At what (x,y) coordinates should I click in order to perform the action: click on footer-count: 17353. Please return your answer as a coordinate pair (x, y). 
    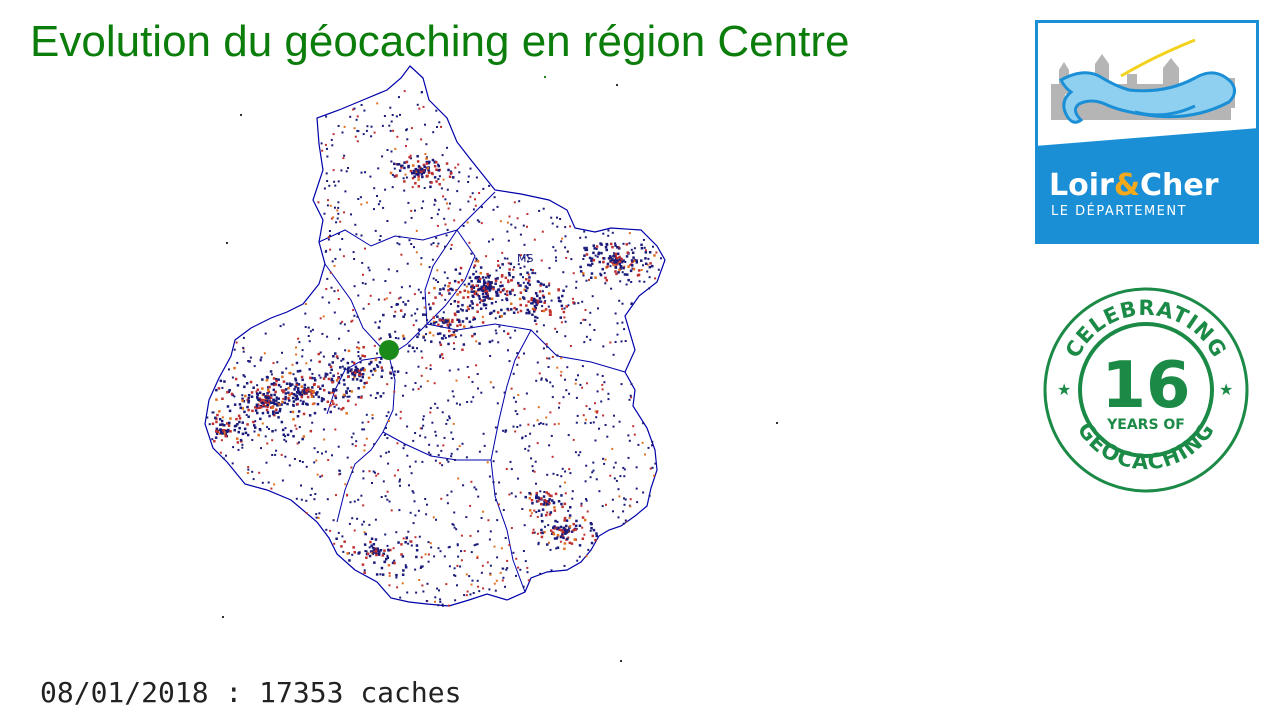
    Looking at the image, I should click on (301, 692).